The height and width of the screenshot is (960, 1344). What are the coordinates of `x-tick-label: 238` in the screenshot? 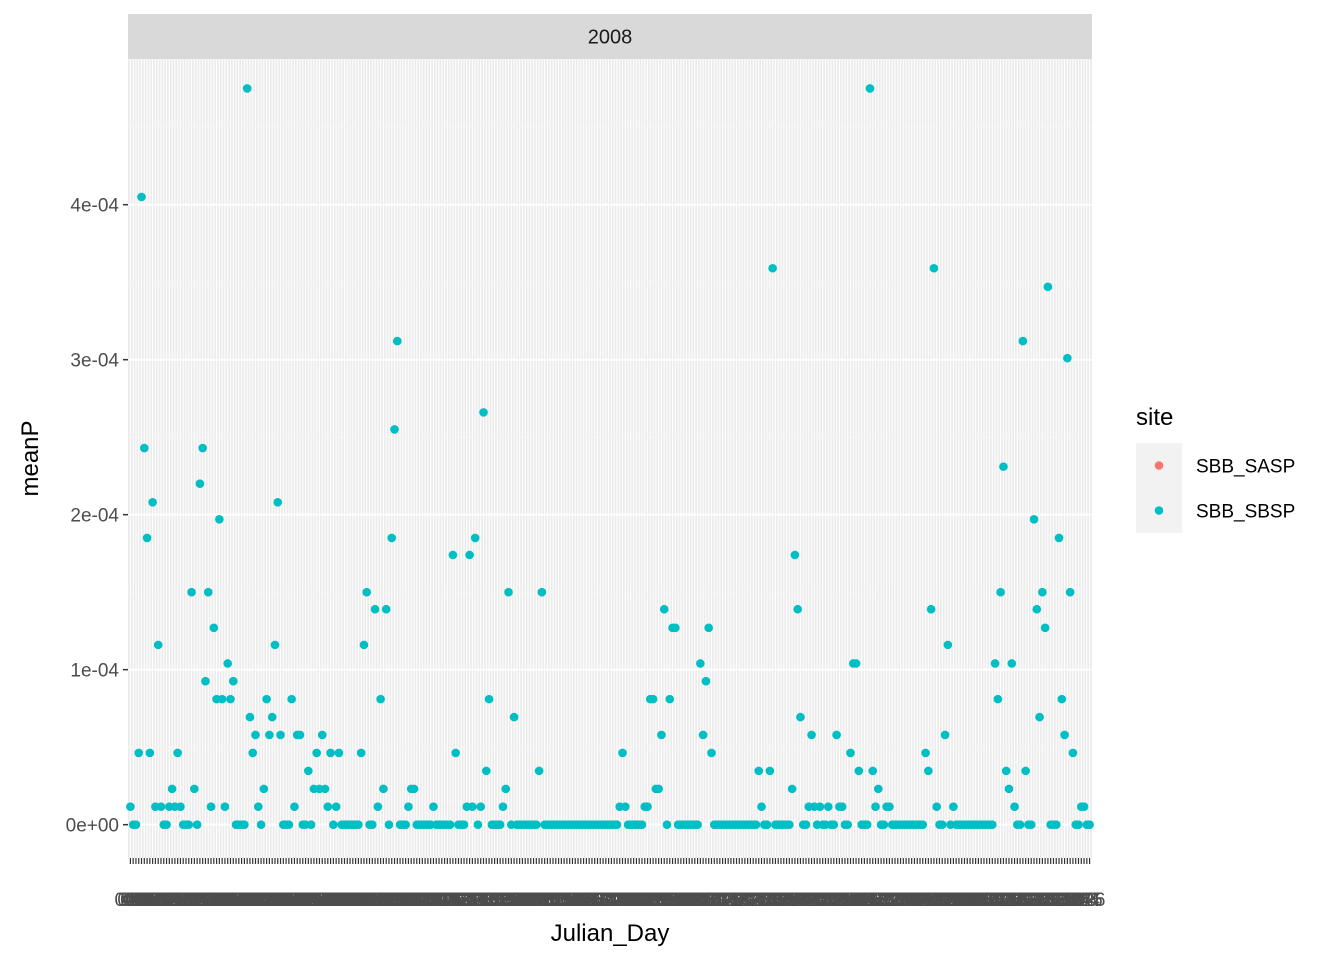 It's located at (789, 900).